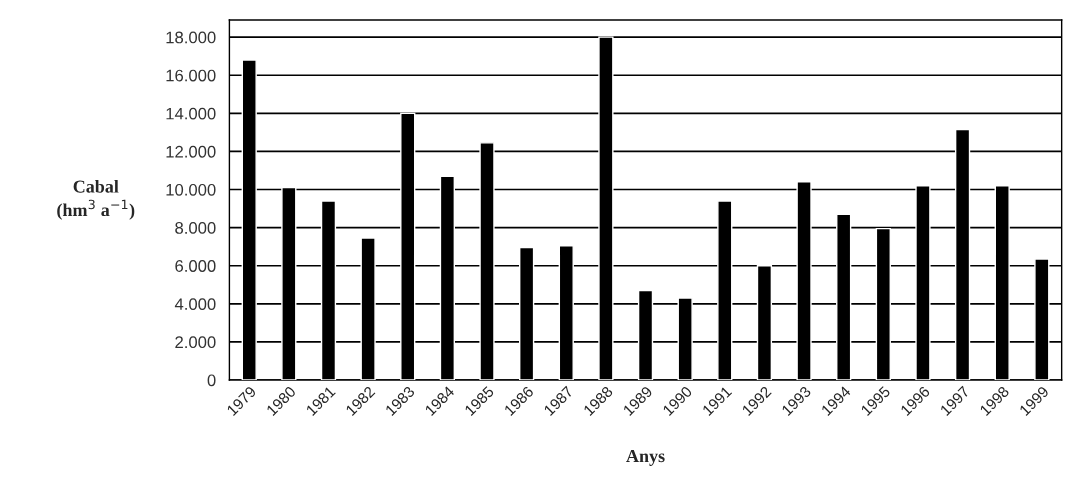 This screenshot has width=1067, height=500. I want to click on y-tick-label: 6.000, so click(195, 266).